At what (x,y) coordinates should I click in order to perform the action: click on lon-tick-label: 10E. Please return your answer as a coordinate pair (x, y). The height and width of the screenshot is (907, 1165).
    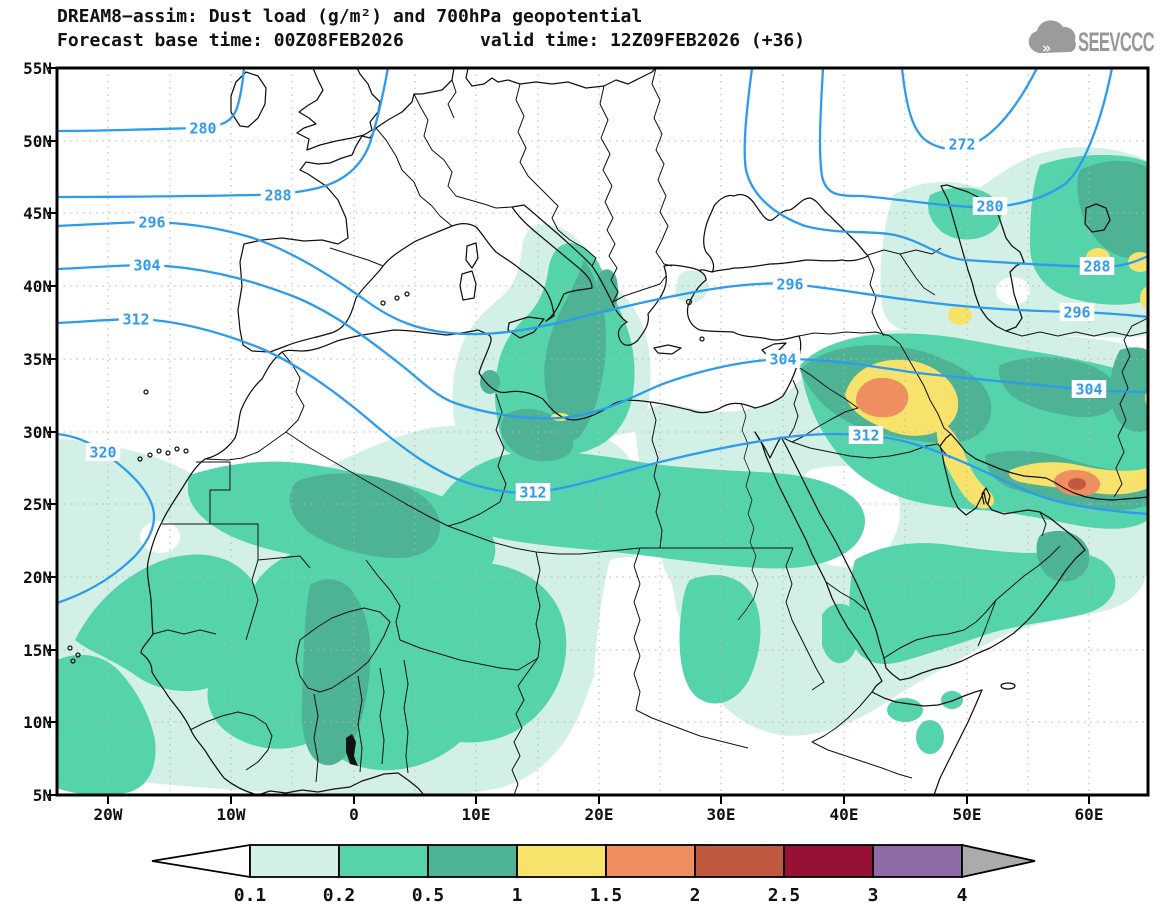
    Looking at the image, I should click on (476, 814).